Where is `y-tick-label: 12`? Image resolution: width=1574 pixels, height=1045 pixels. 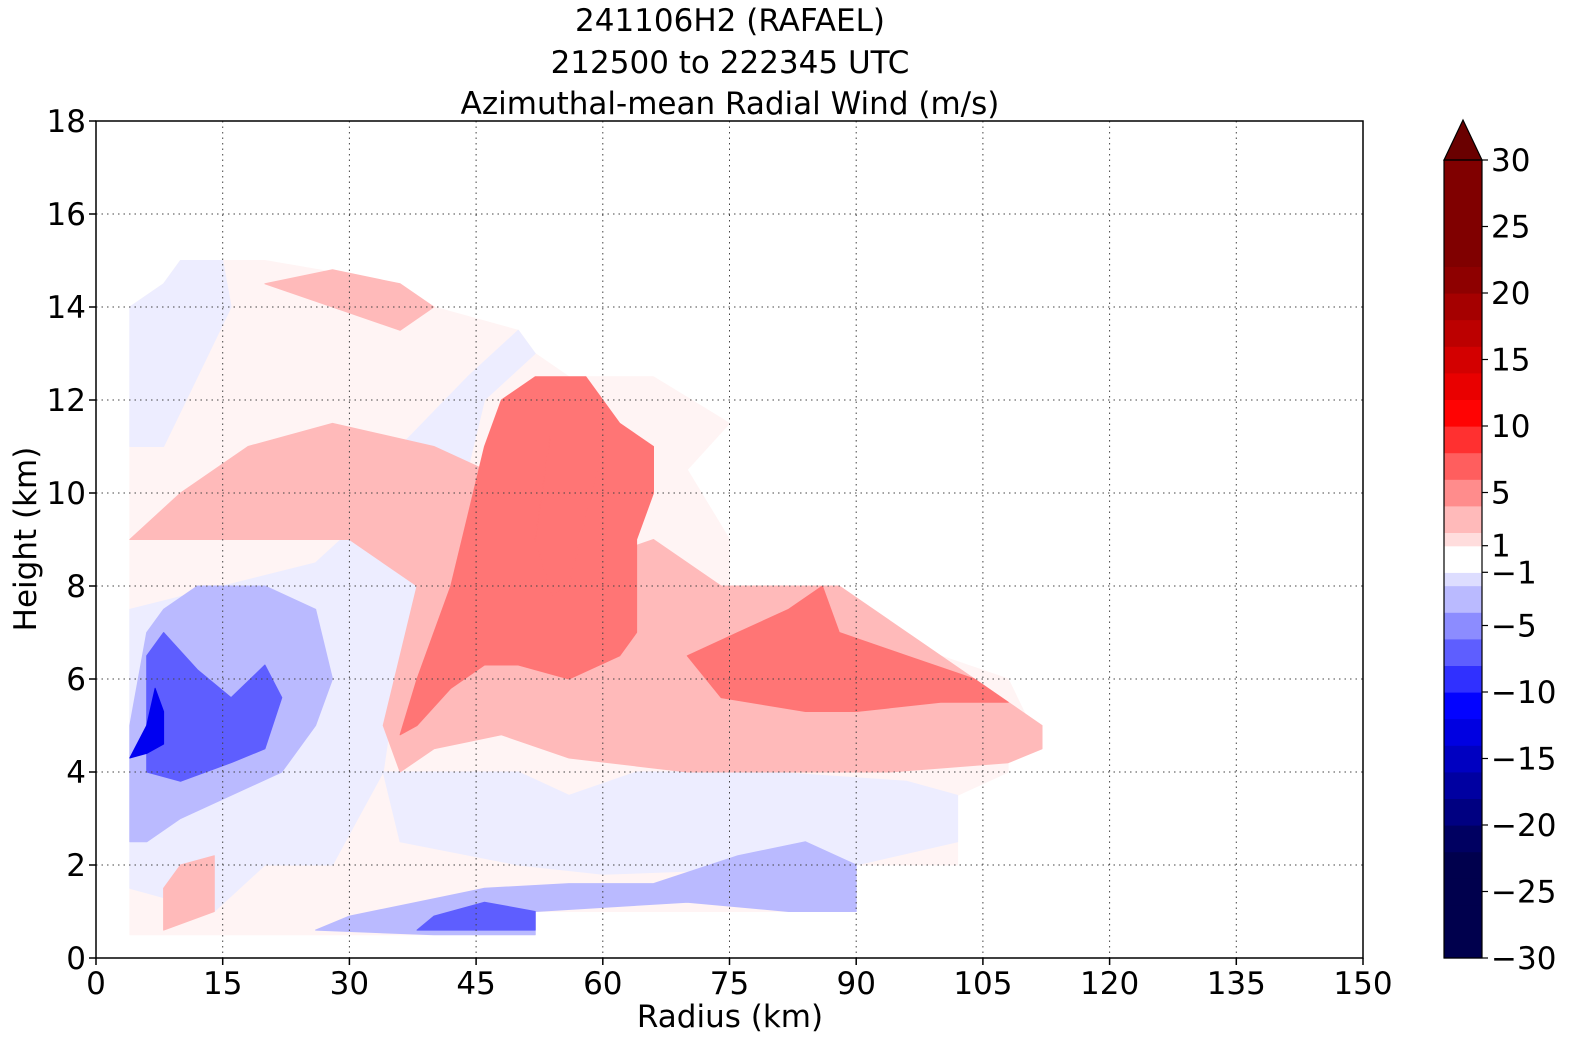 y-tick-label: 12 is located at coordinates (66, 401).